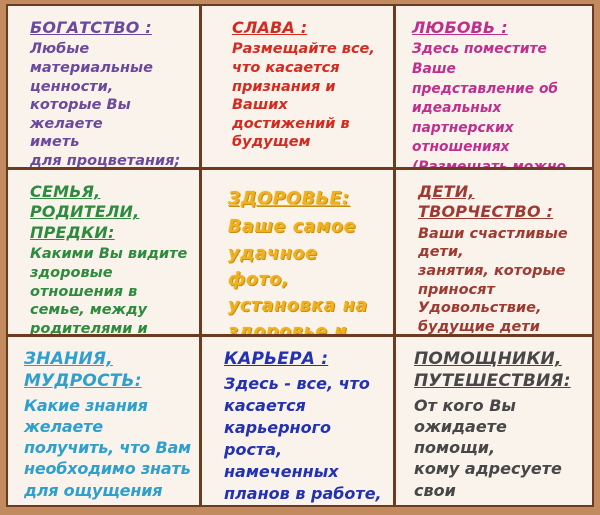  I want to click on health-title: ЗДОРОВЬЕ:, so click(289, 199).